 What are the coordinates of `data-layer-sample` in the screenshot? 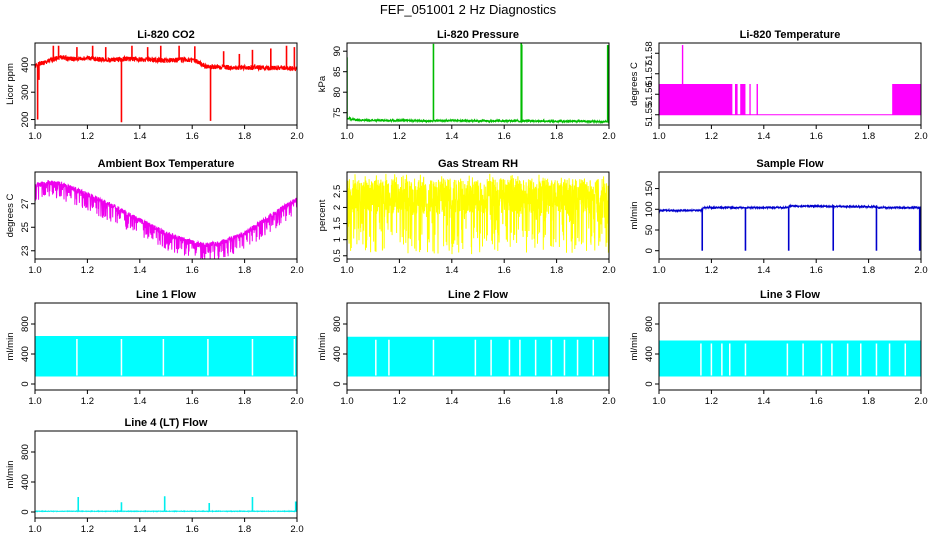 It's located at (790, 227).